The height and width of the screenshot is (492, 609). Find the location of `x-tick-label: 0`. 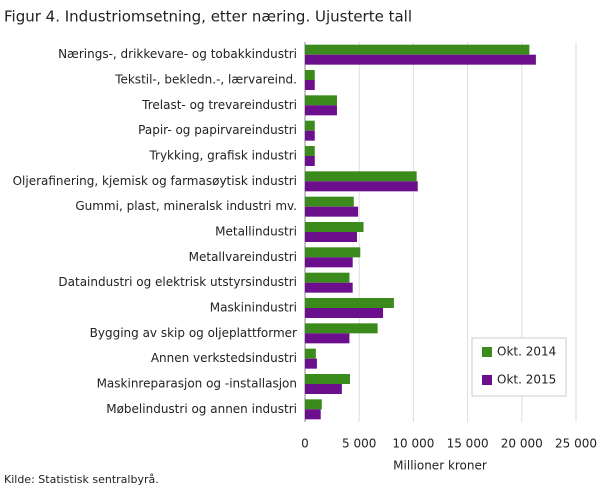

x-tick-label: 0 is located at coordinates (305, 444).